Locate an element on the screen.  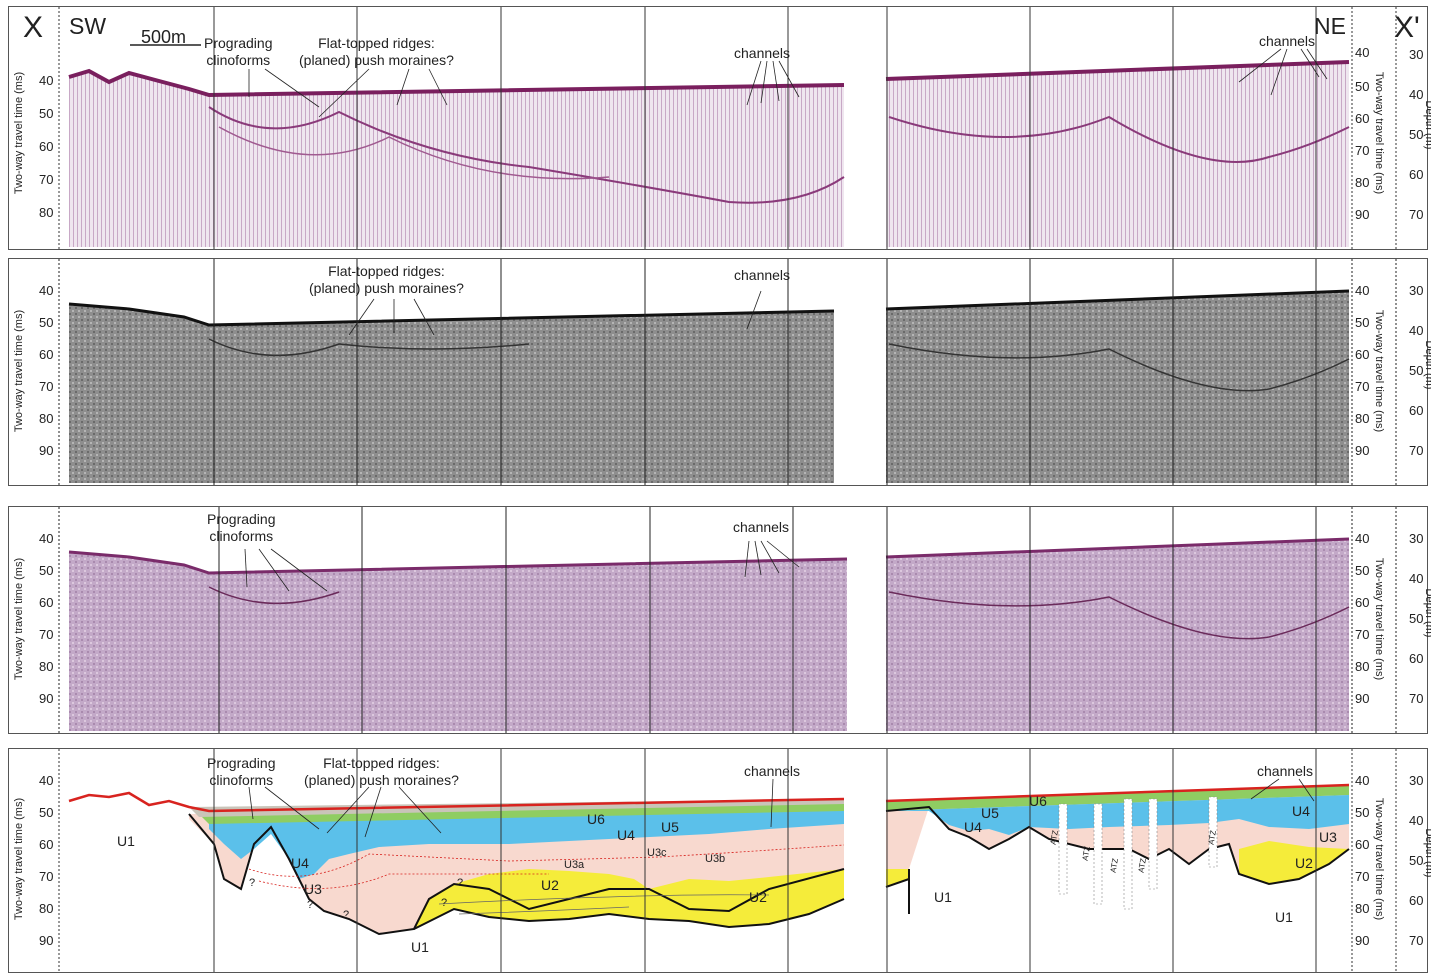
annotation-prograding-clinoforms: Prograding clinoforms is located at coordinates (241, 527).